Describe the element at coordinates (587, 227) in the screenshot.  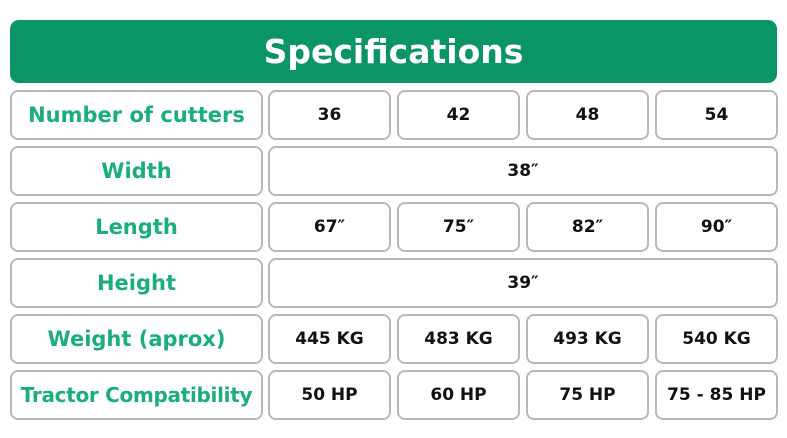
I see `value-cell: 82″` at that location.